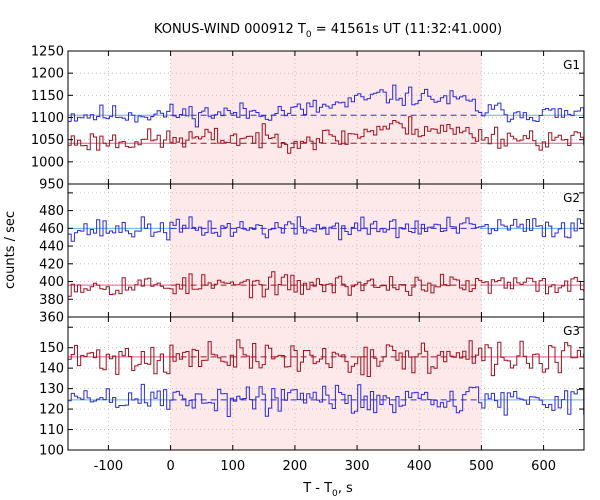 This screenshot has width=600, height=500. Describe the element at coordinates (51, 369) in the screenshot. I see `y-tick-label: 140` at that location.